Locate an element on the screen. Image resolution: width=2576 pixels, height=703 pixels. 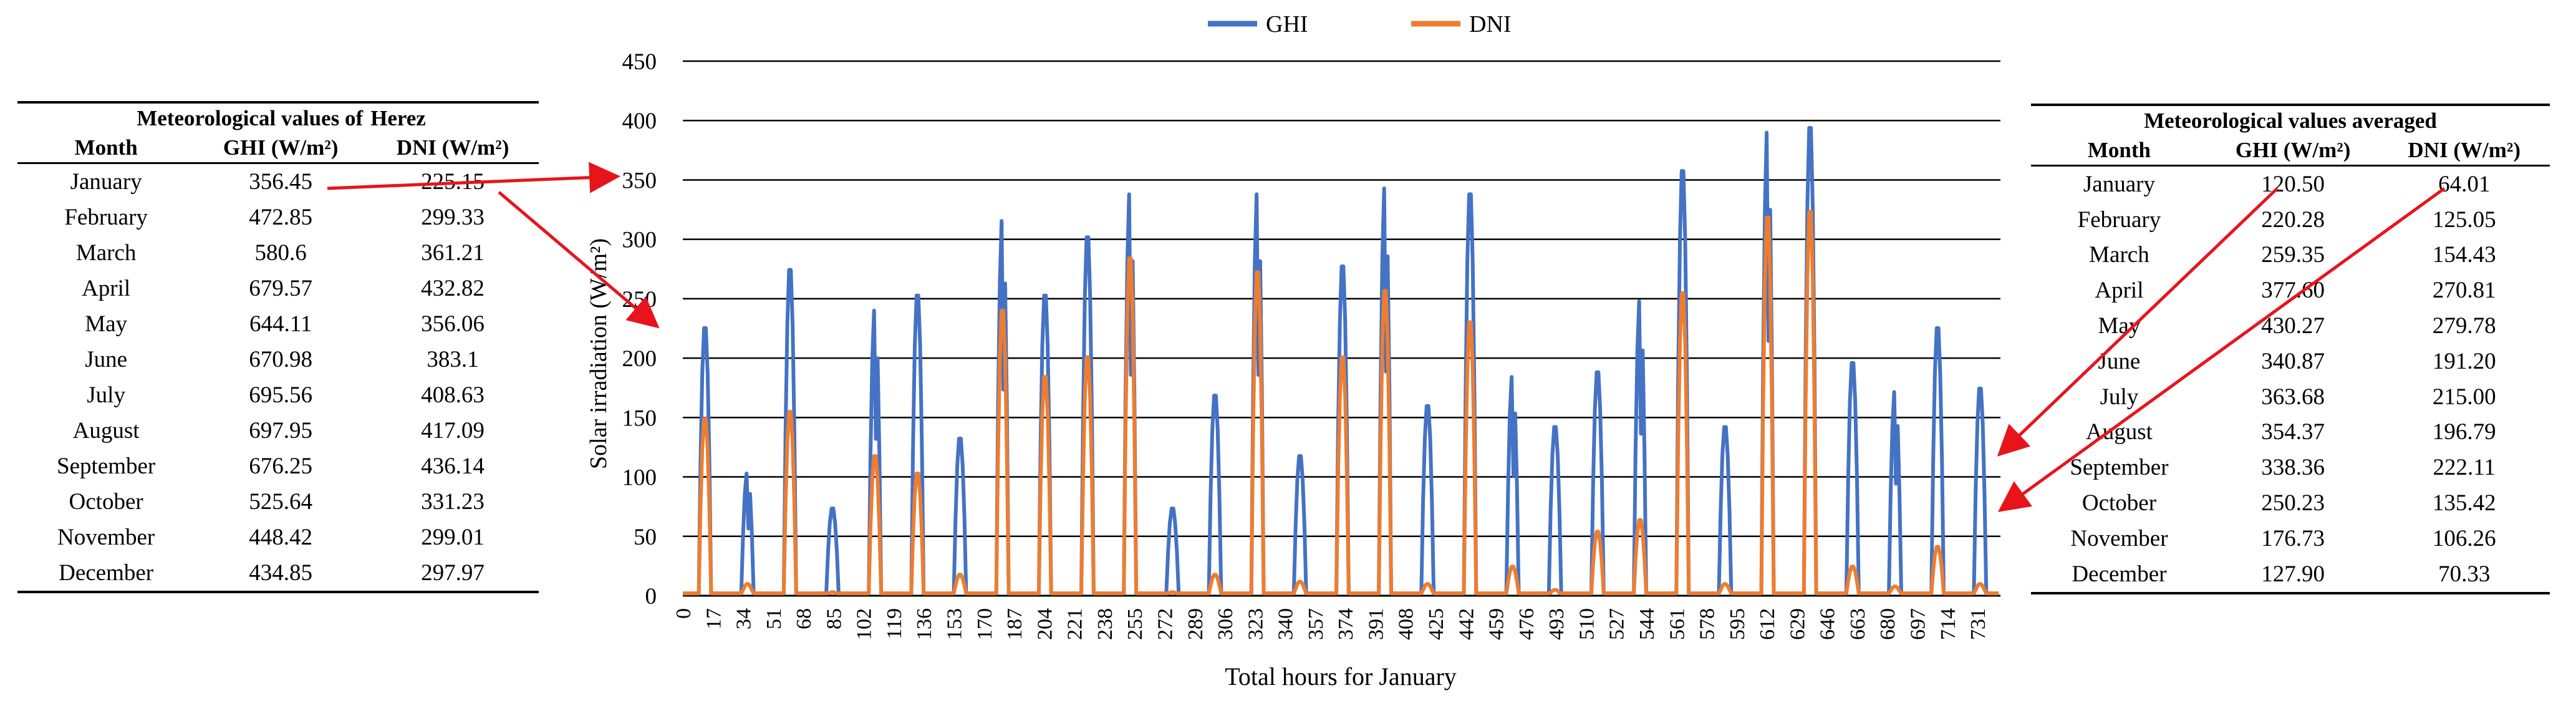
x-tick-label: 459 is located at coordinates (1496, 624).